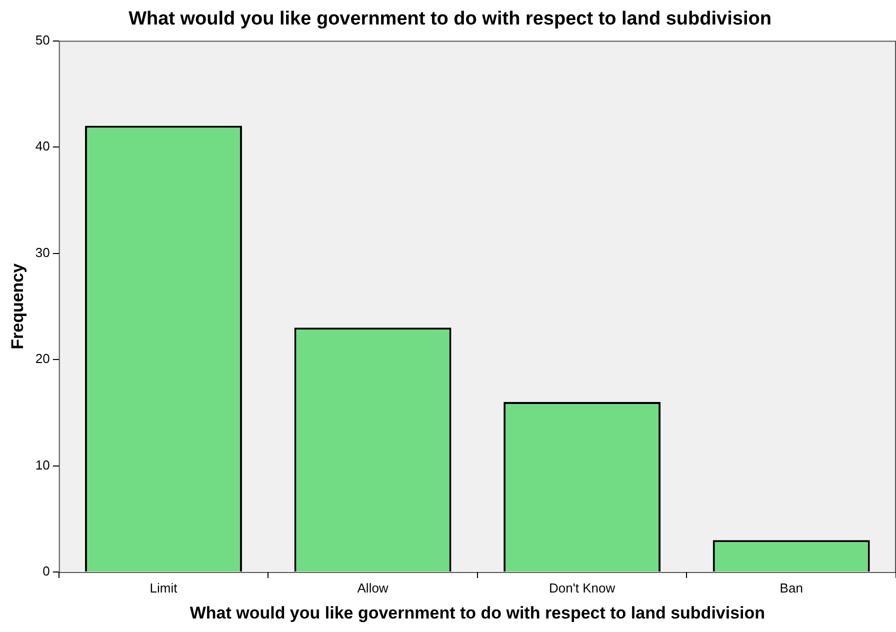  Describe the element at coordinates (373, 588) in the screenshot. I see `x-tick-label: Allow` at that location.